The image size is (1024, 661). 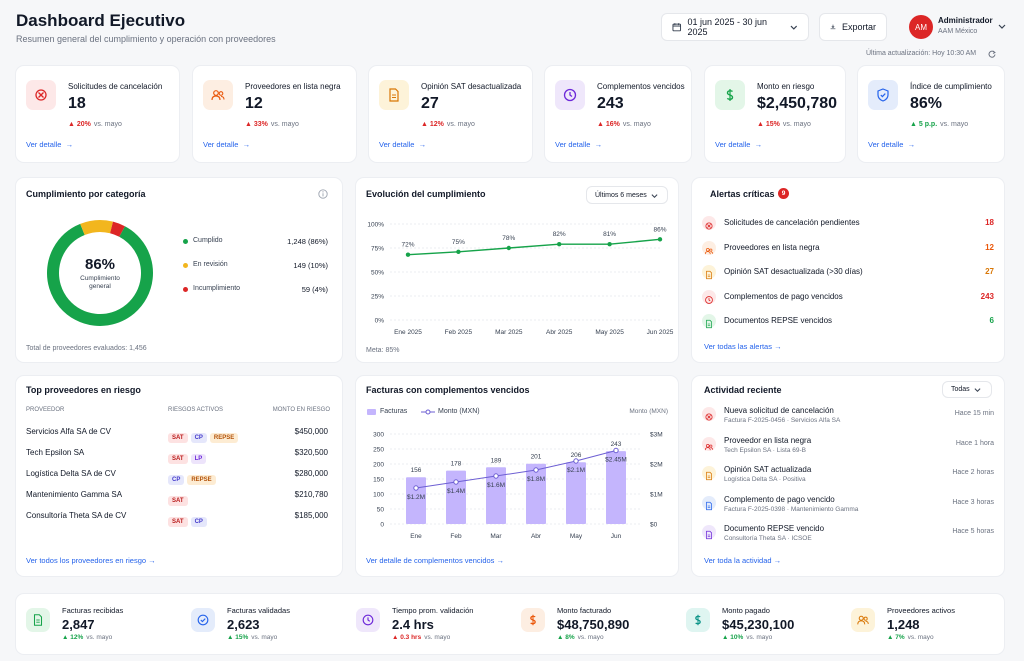 I want to click on alert-item: Proveedores en lista negra 12, so click(x=848, y=248).